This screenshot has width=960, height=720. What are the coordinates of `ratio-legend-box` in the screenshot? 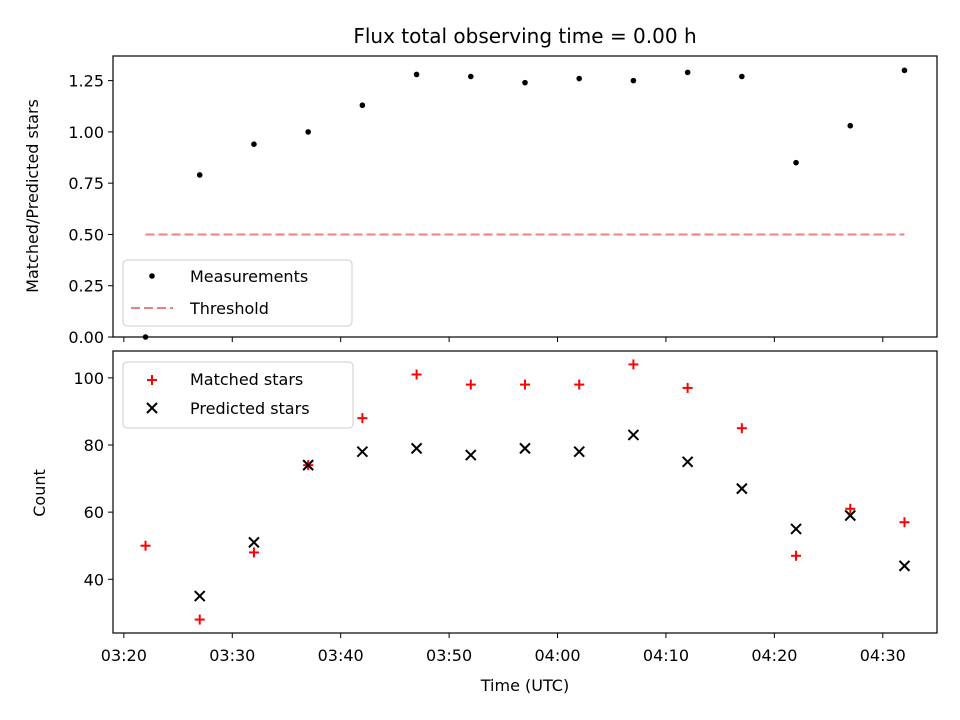 It's located at (237, 293).